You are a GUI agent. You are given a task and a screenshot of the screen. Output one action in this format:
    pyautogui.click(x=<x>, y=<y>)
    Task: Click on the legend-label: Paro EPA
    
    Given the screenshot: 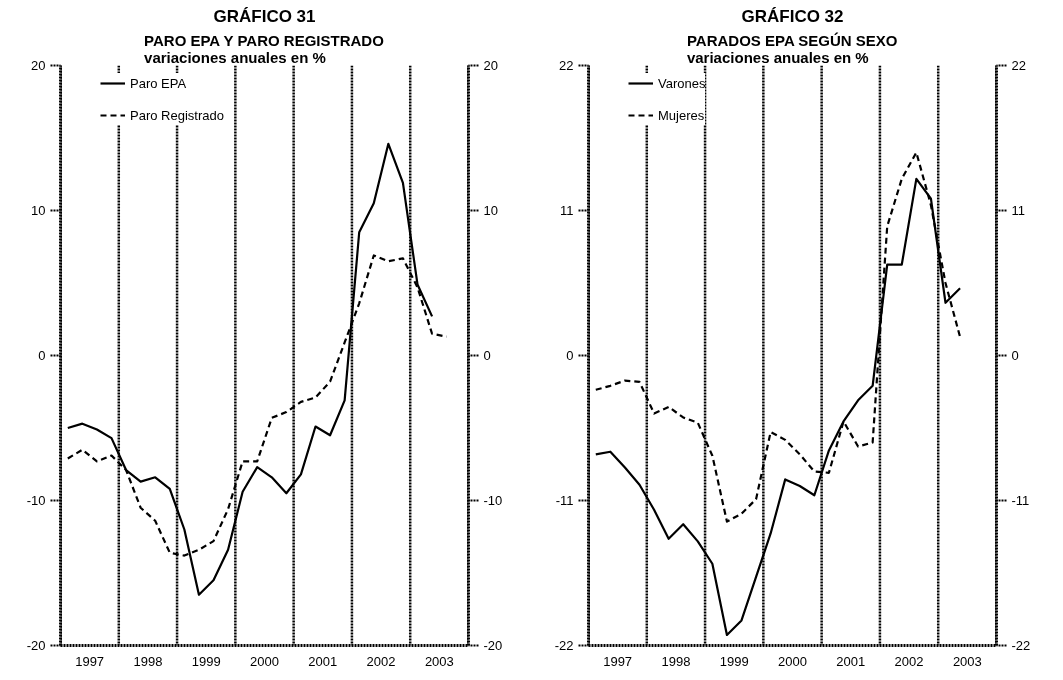 What is the action you would take?
    pyautogui.click(x=158, y=83)
    